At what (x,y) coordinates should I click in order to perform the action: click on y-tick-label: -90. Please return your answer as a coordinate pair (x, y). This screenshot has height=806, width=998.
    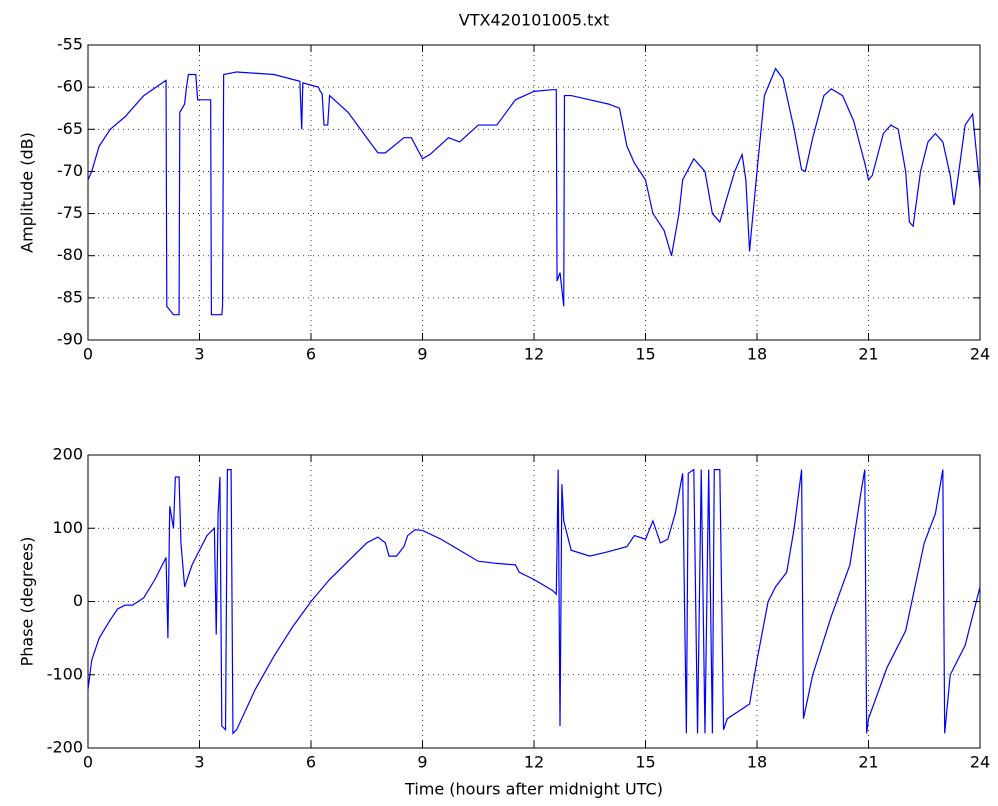
    Looking at the image, I should click on (70, 339).